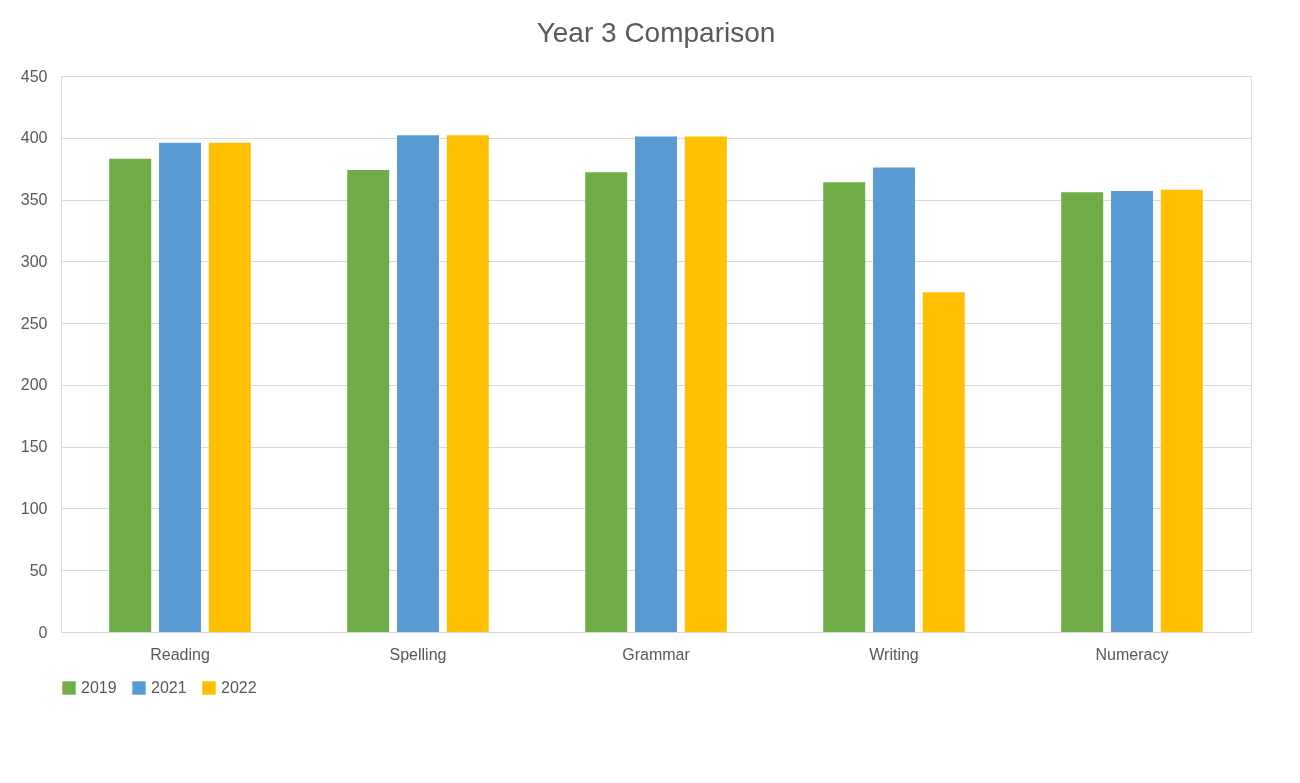 Image resolution: width=1300 pixels, height=783 pixels. Describe the element at coordinates (34, 200) in the screenshot. I see `y-tick-label: 350` at that location.